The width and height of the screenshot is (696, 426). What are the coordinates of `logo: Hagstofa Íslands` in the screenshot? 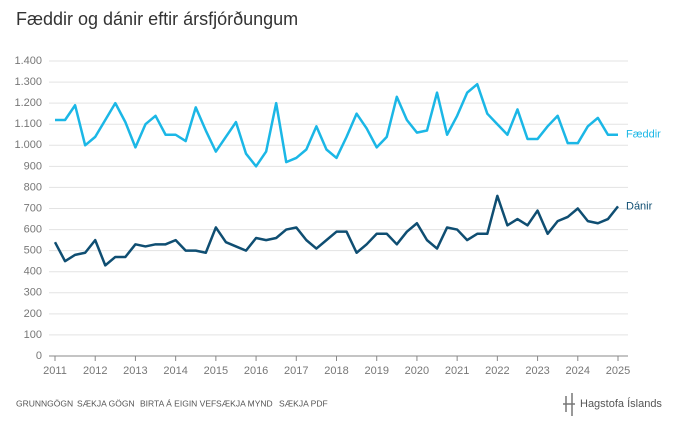 It's located at (612, 404).